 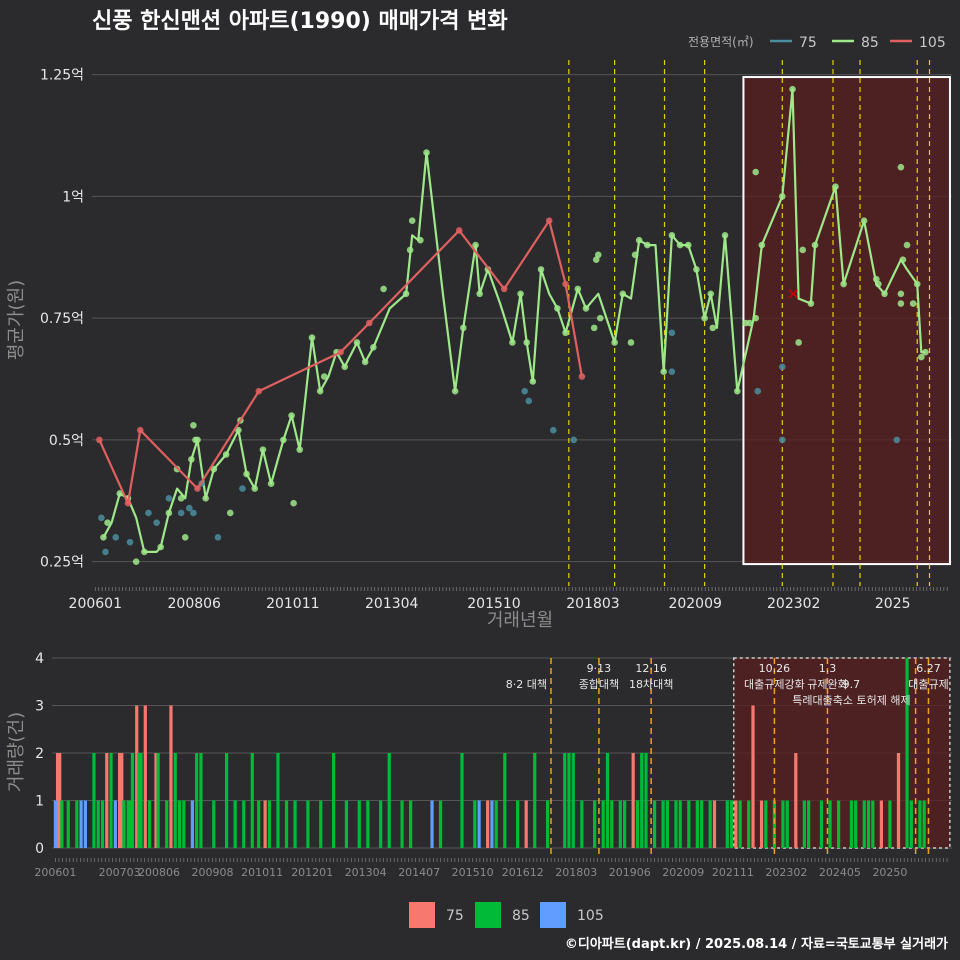 What do you see at coordinates (62, 76) in the screenshot?
I see `y-tick-label: 1.25억` at bounding box center [62, 76].